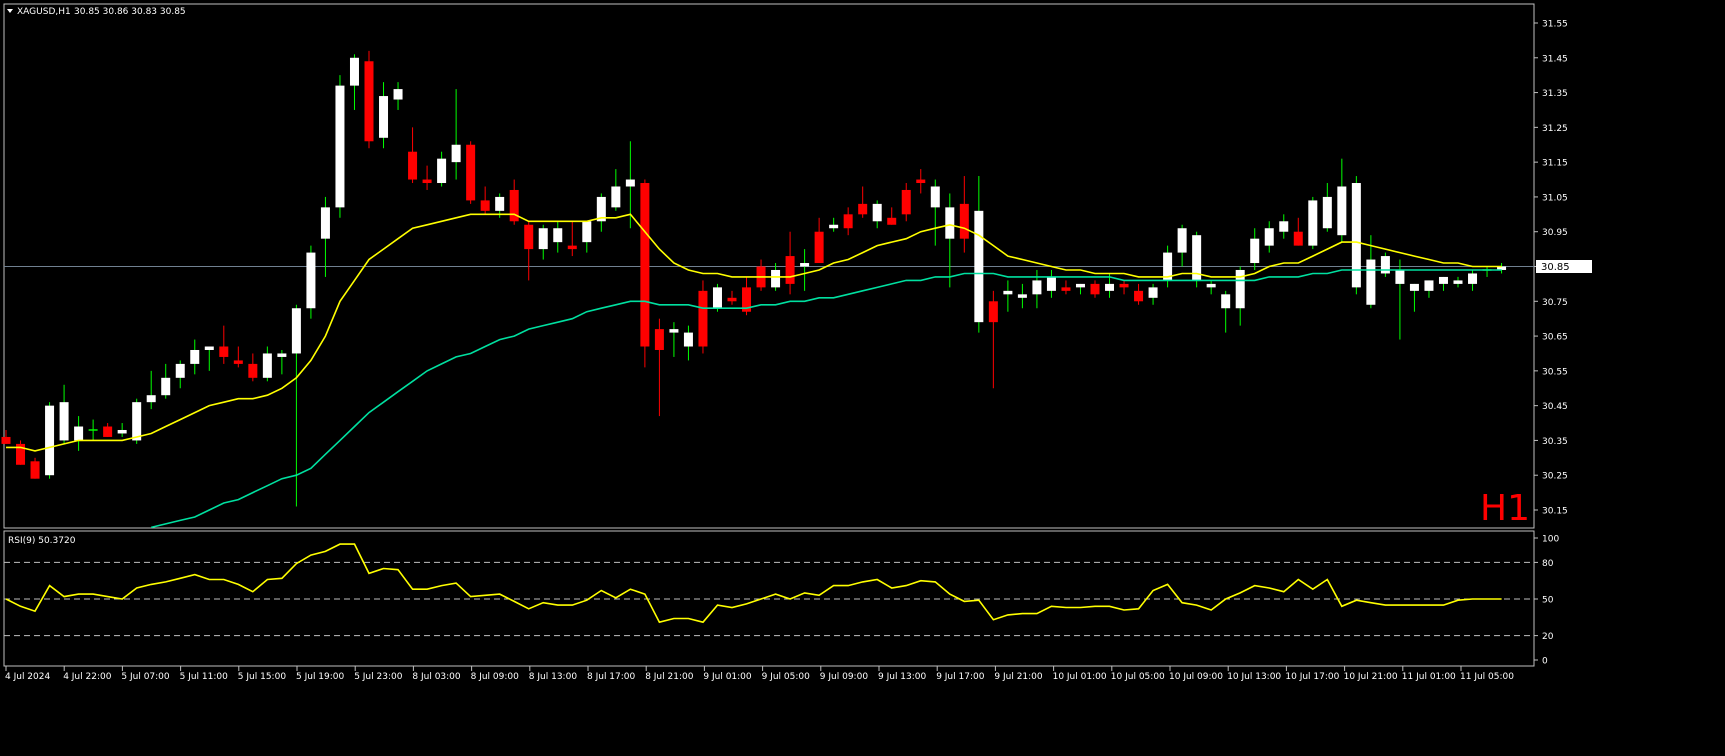 Image resolution: width=1725 pixels, height=756 pixels. What do you see at coordinates (1555, 198) in the screenshot?
I see `price-tick-label: 31.05` at bounding box center [1555, 198].